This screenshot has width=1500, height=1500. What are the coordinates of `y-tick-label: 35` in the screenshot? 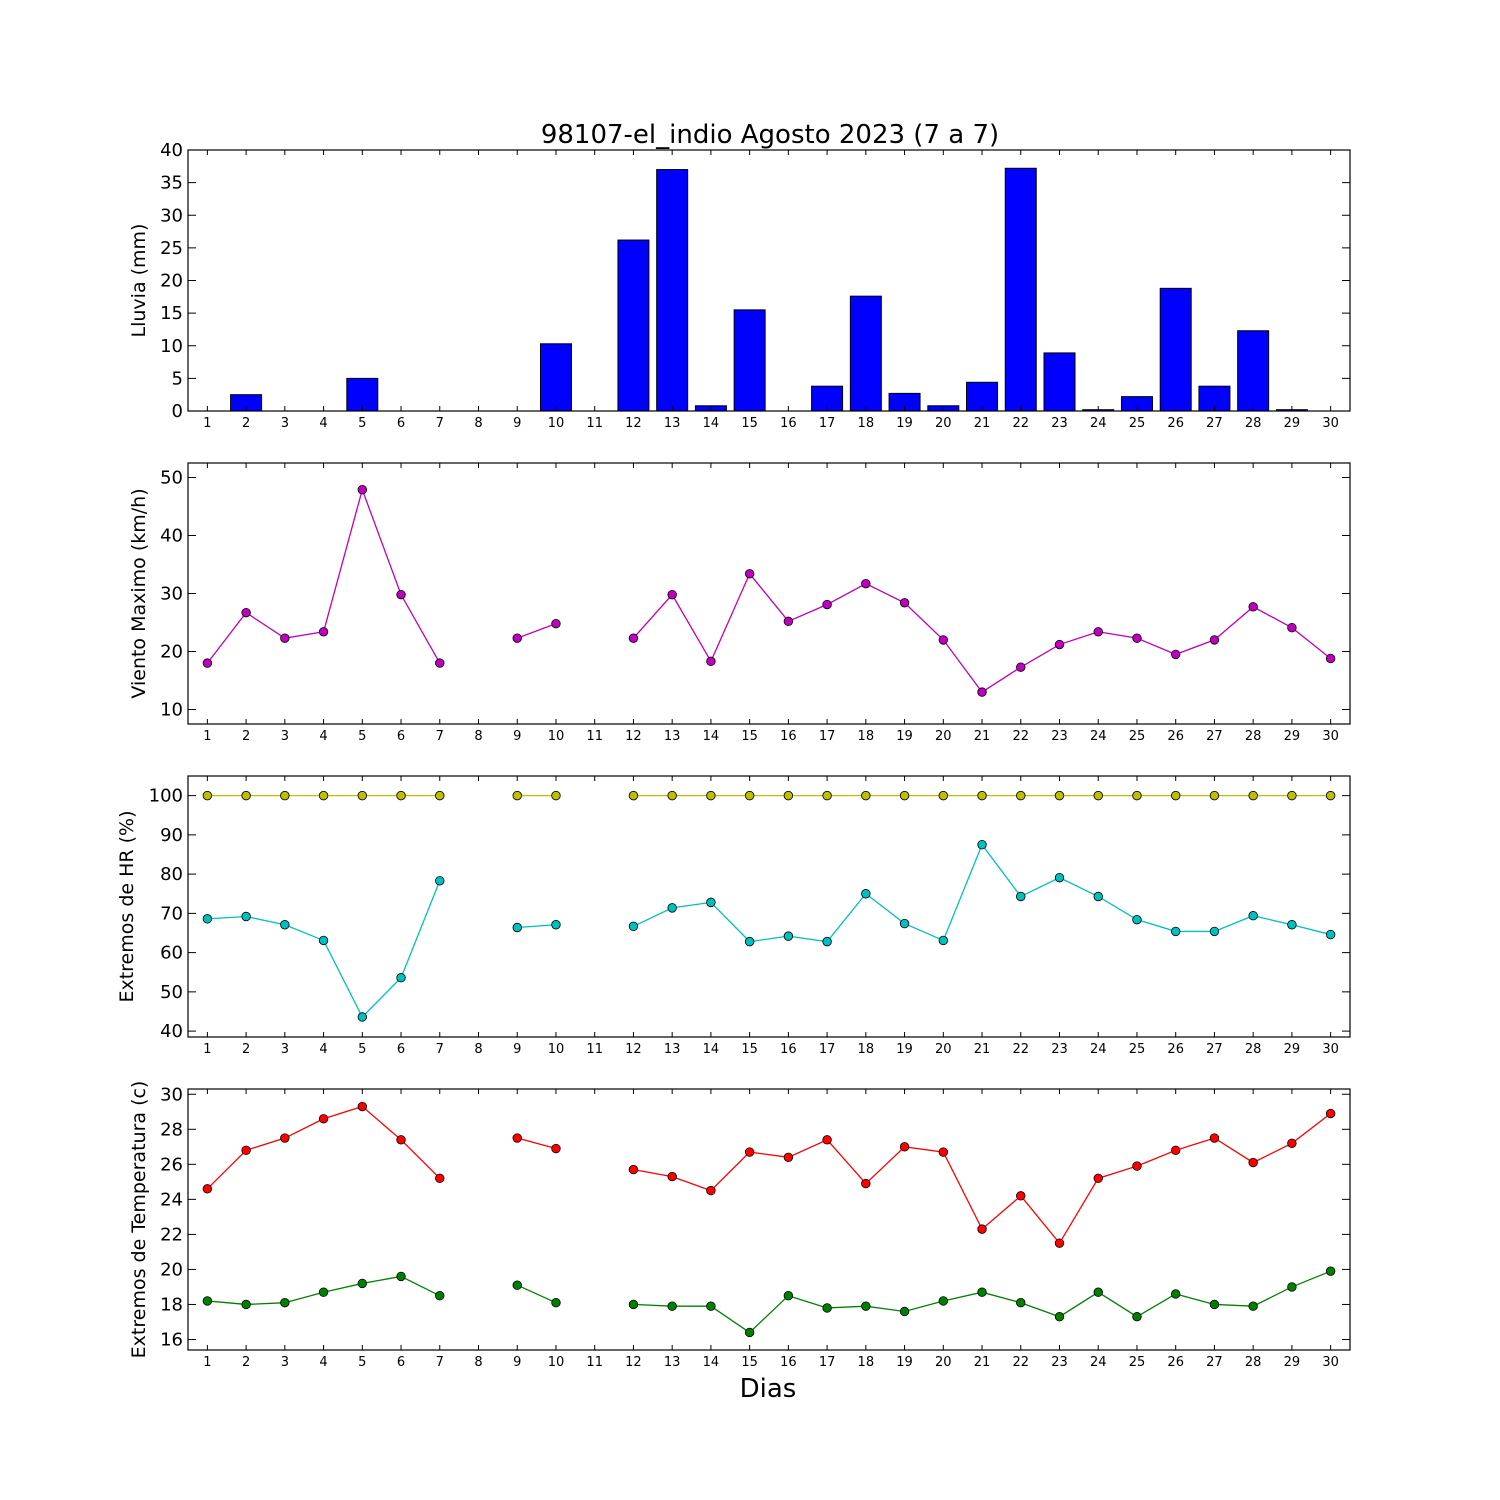 It's located at (171, 183).